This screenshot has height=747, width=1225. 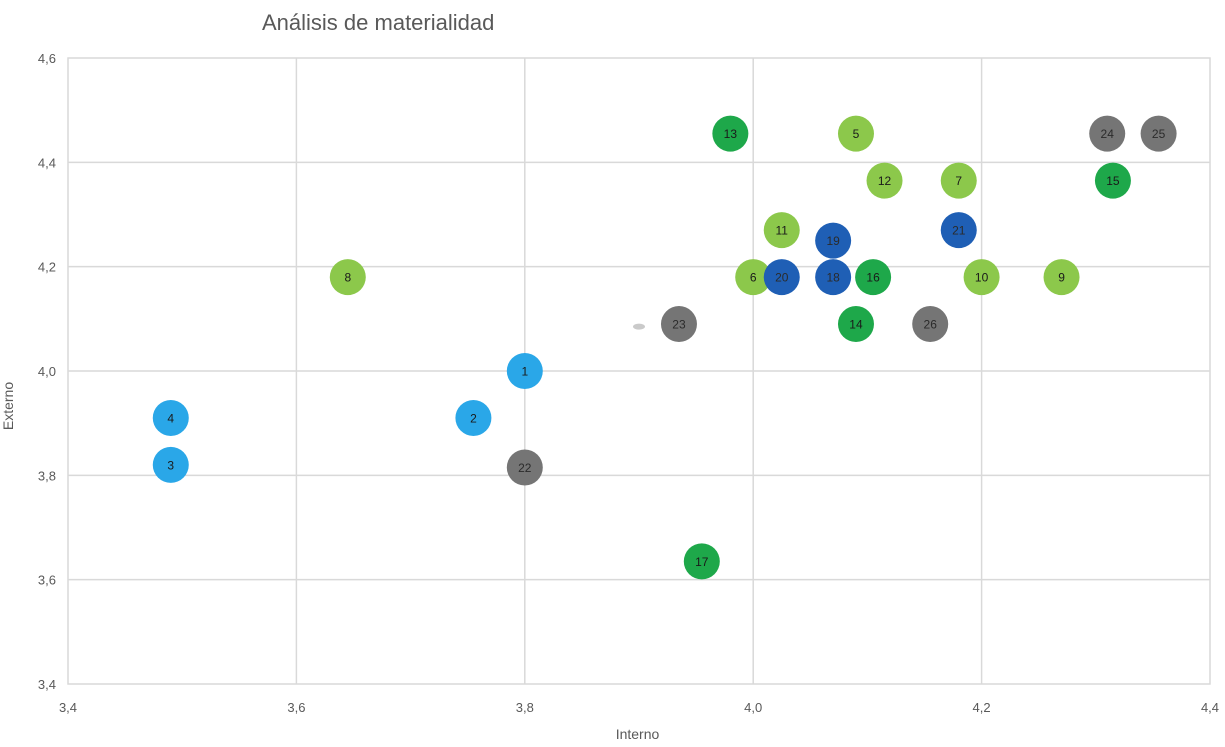 I want to click on data-point-label: 18, so click(x=833, y=278).